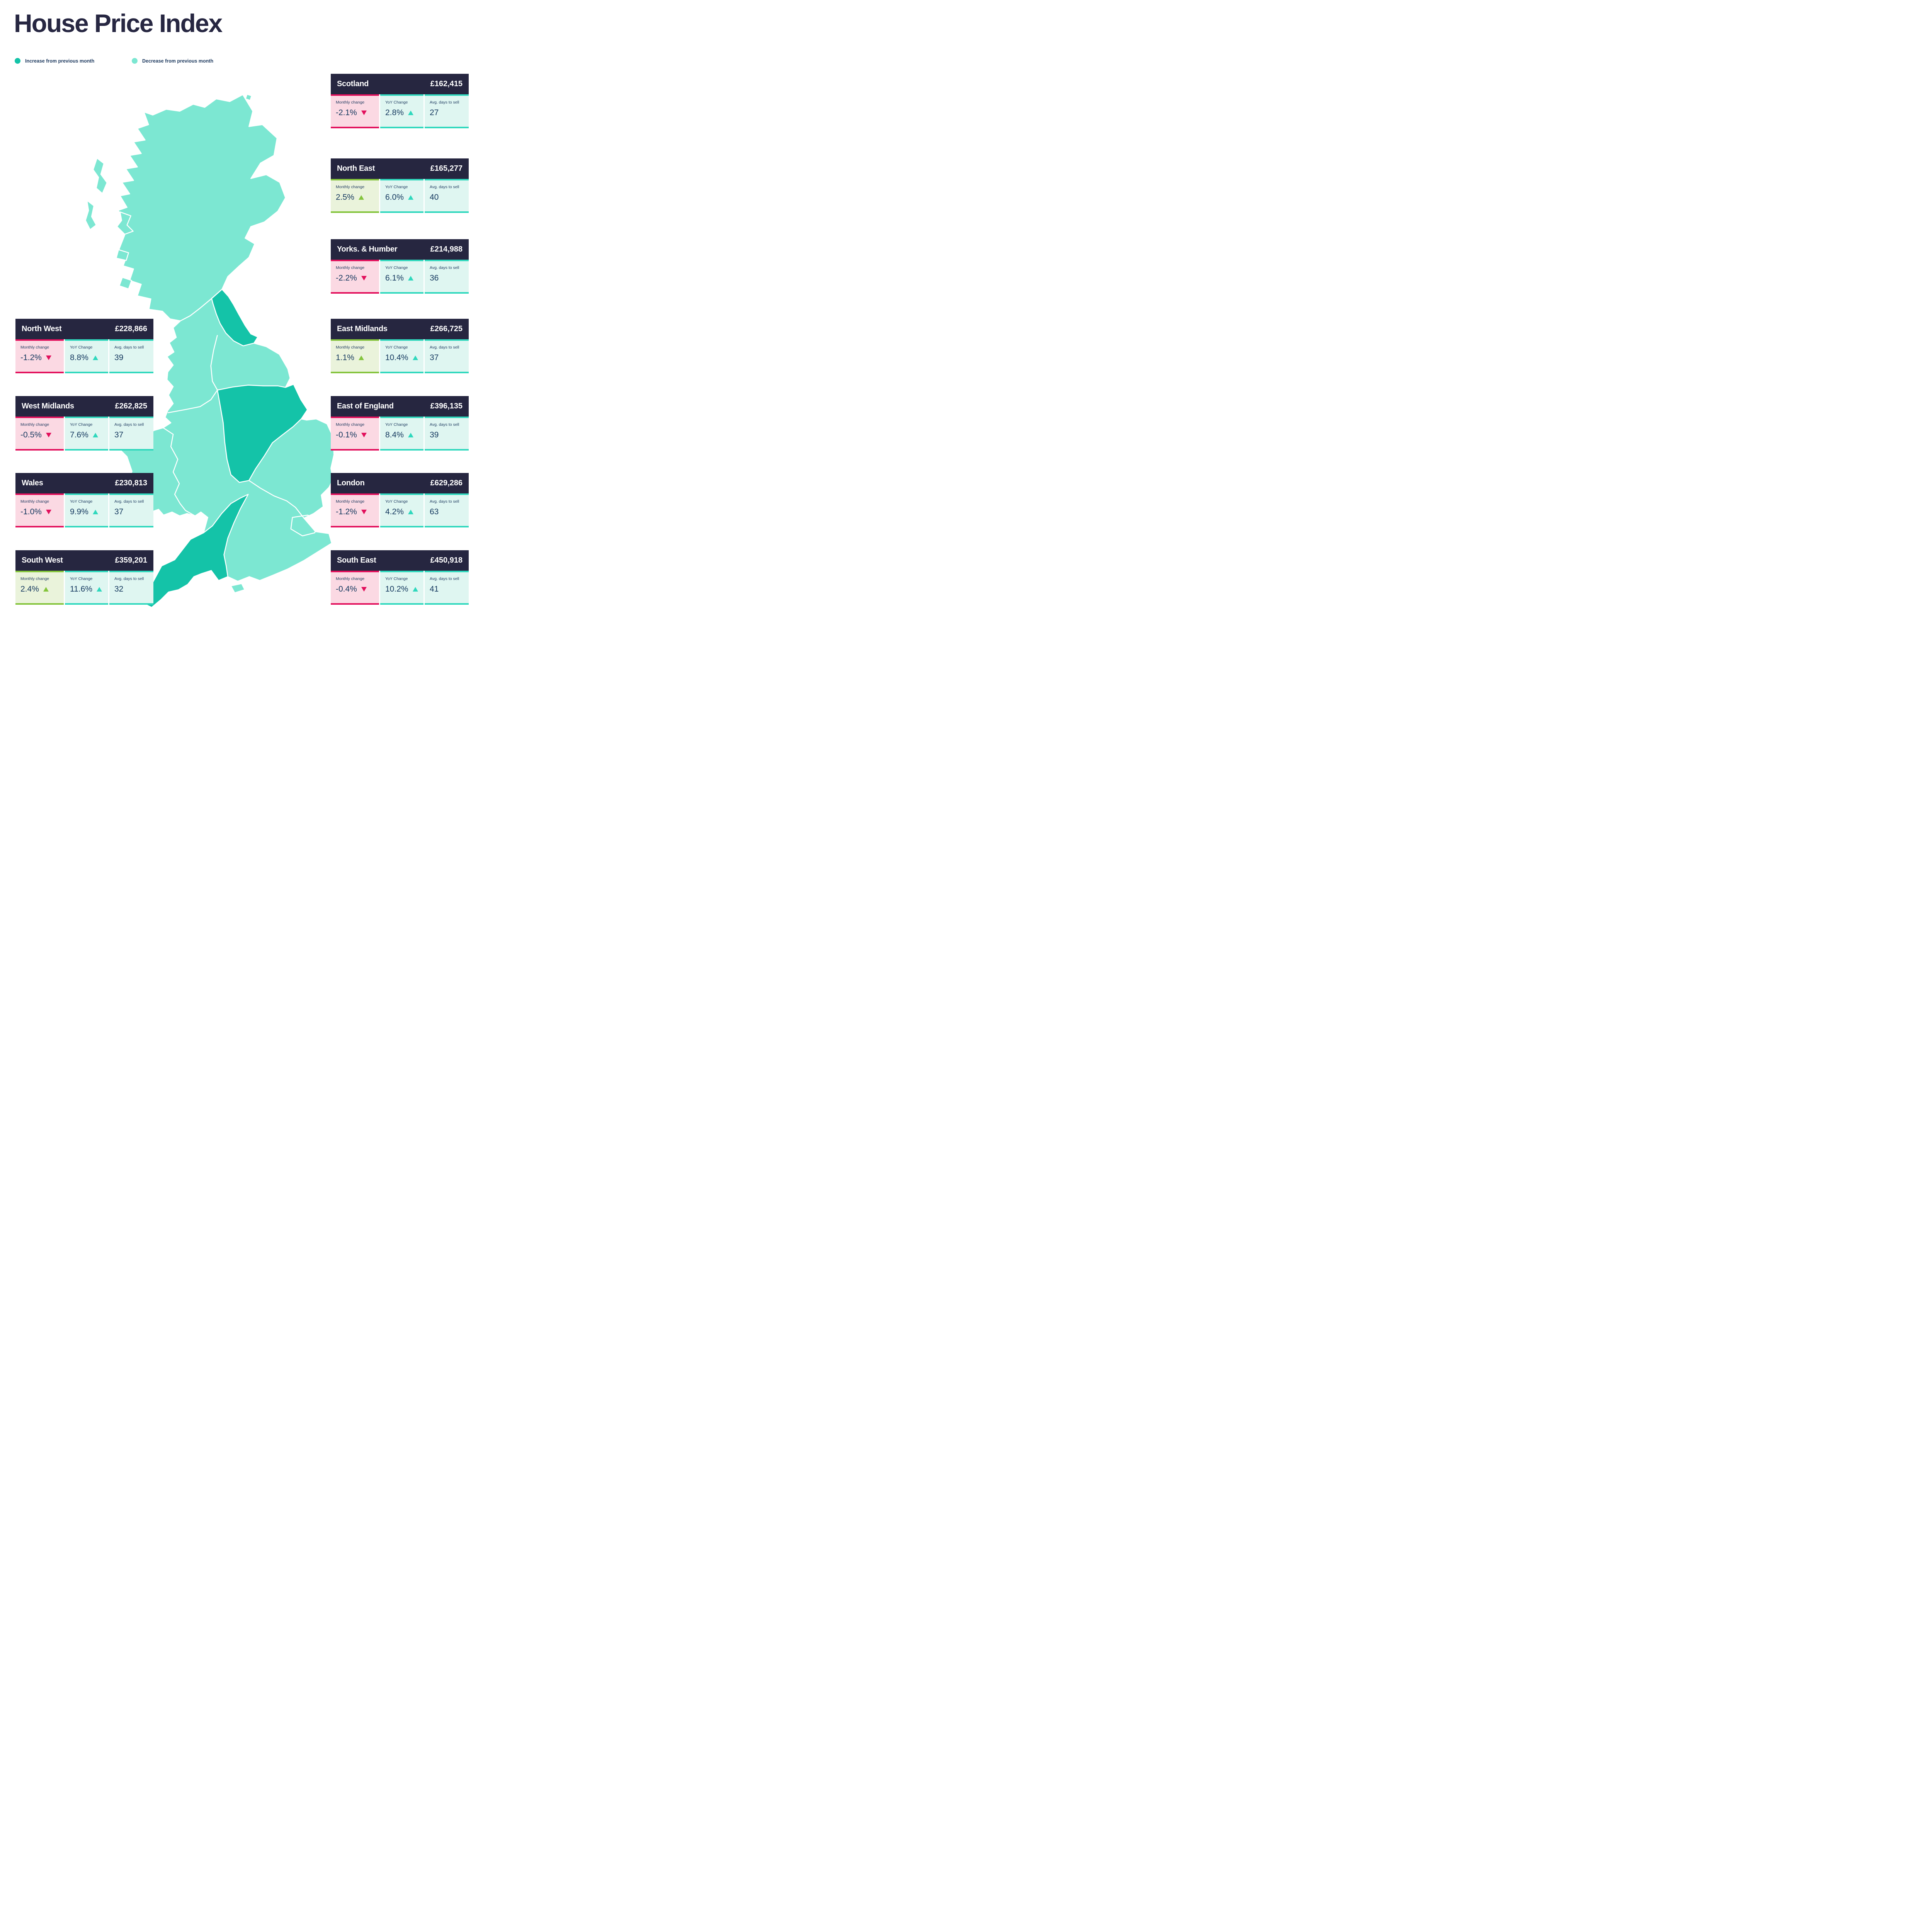 Image resolution: width=1932 pixels, height=1932 pixels. Describe the element at coordinates (119, 358) in the screenshot. I see `avg-days-value: 39` at that location.